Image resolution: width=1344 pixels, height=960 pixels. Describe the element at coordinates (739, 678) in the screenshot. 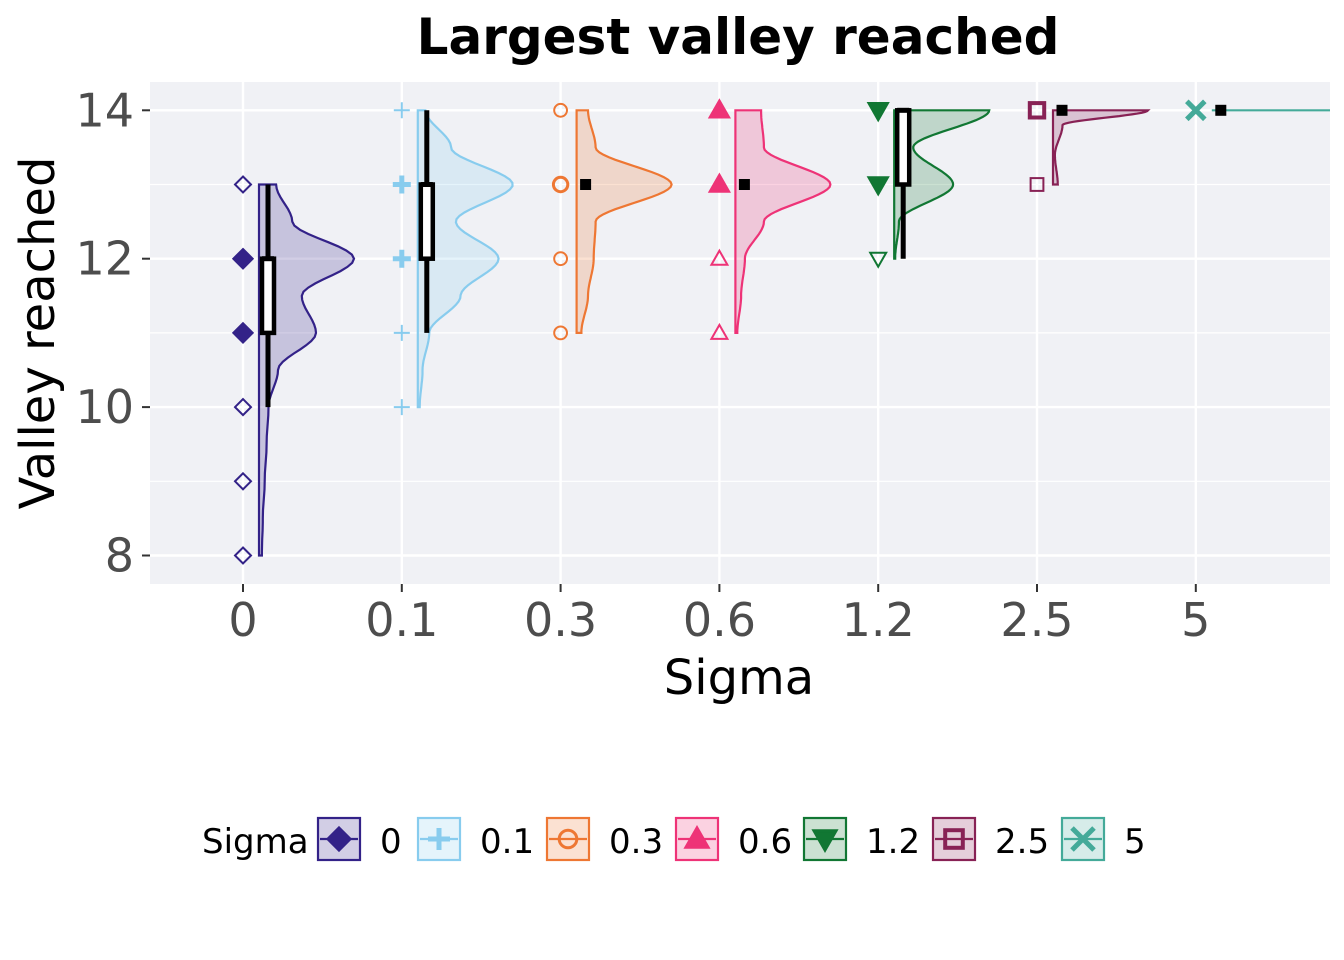

I see `x-axis-title: Sigma` at that location.